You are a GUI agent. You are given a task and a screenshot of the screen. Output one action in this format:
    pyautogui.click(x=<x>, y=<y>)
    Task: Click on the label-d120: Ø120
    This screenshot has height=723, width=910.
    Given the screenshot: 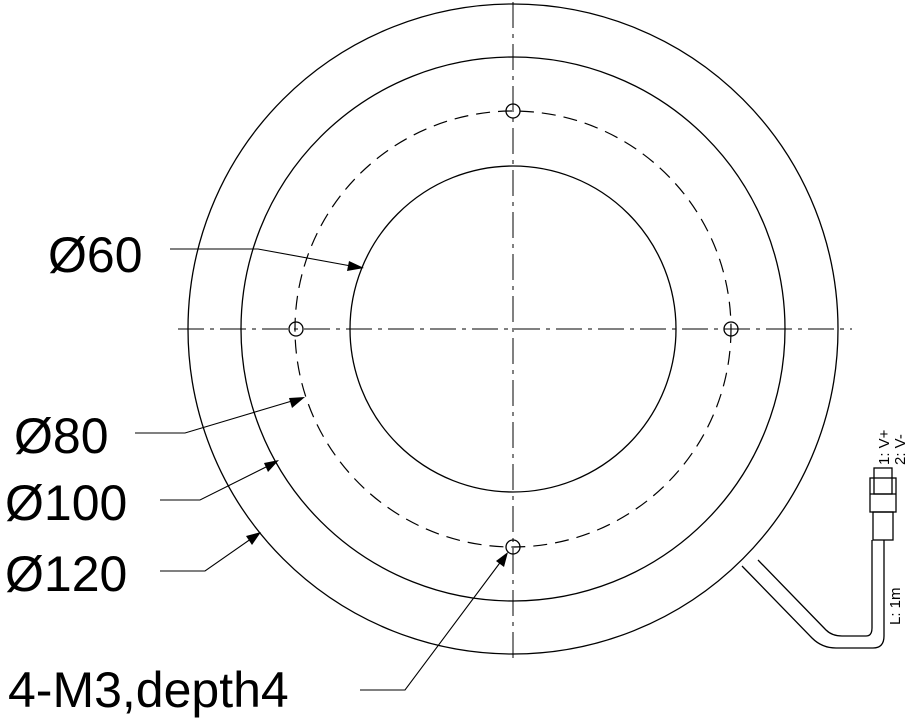 What is the action you would take?
    pyautogui.click(x=66, y=574)
    